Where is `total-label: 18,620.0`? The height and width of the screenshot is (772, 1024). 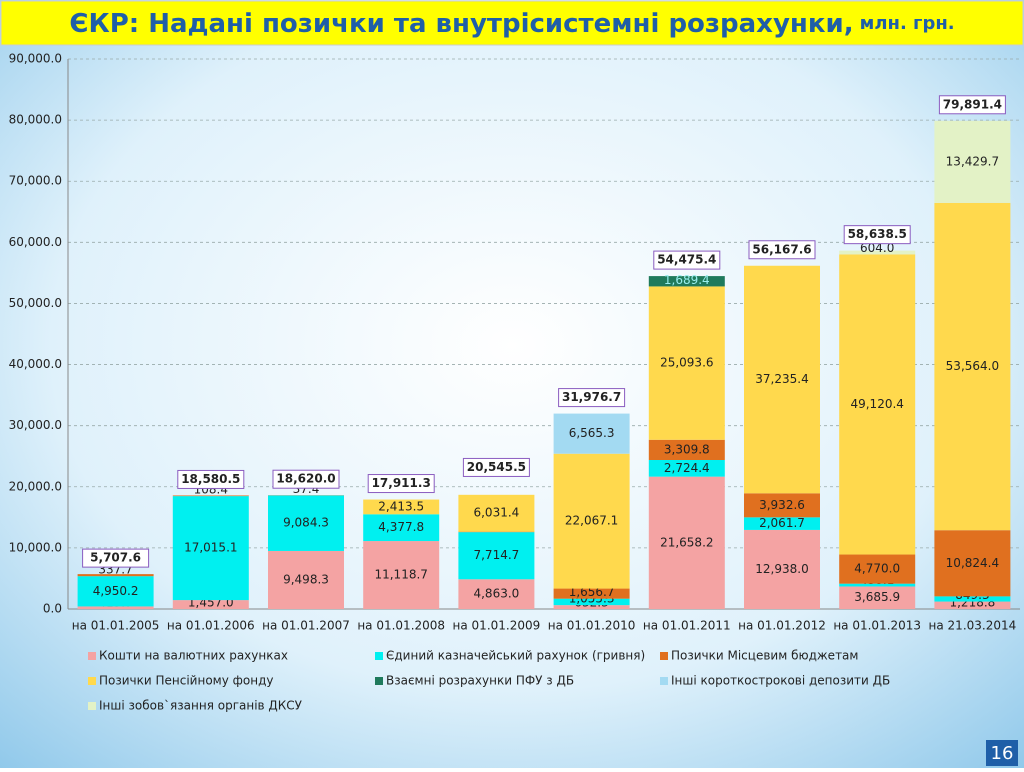
total-label: 18,620.0 is located at coordinates (305, 479).